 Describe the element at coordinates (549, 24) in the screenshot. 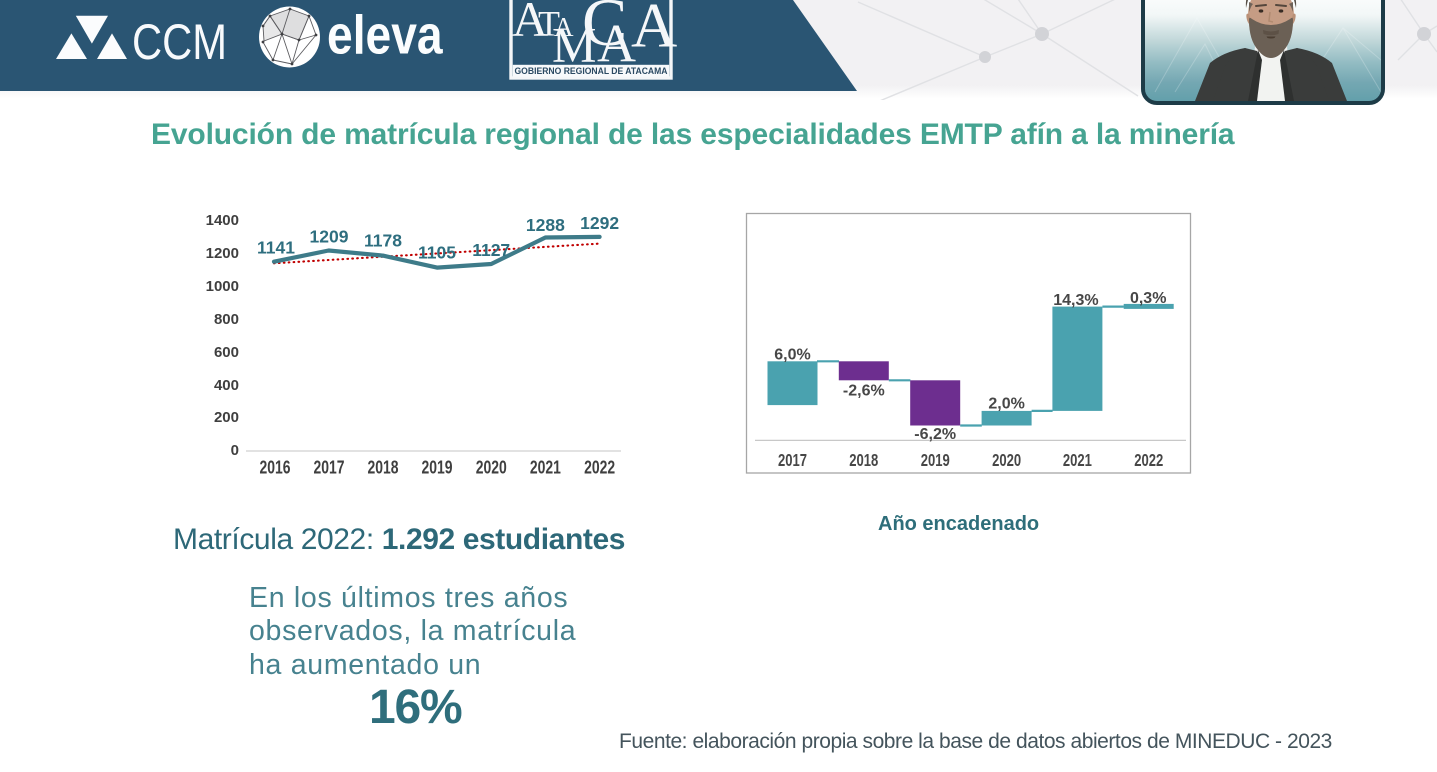

I see `svg-text: T` at that location.